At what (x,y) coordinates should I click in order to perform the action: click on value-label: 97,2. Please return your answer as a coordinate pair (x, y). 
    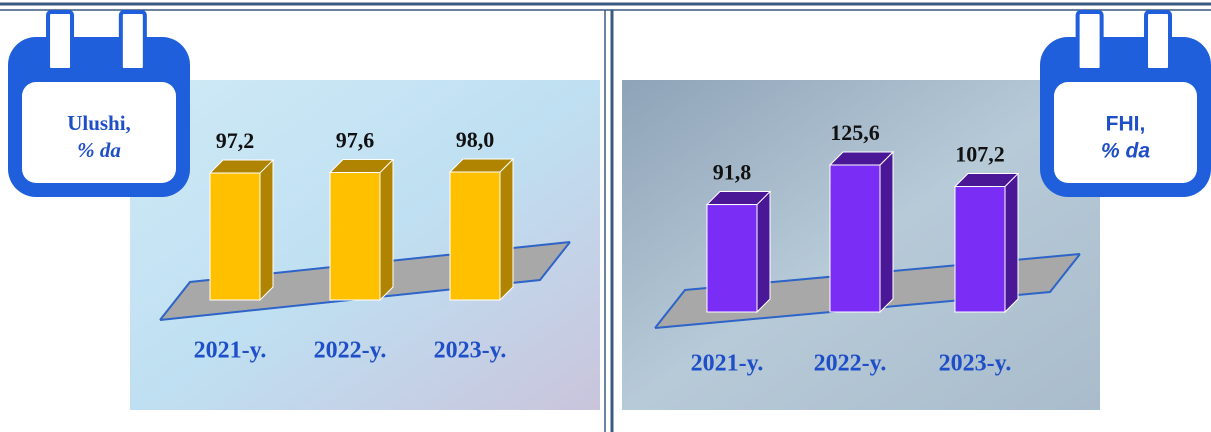
    Looking at the image, I should click on (235, 140).